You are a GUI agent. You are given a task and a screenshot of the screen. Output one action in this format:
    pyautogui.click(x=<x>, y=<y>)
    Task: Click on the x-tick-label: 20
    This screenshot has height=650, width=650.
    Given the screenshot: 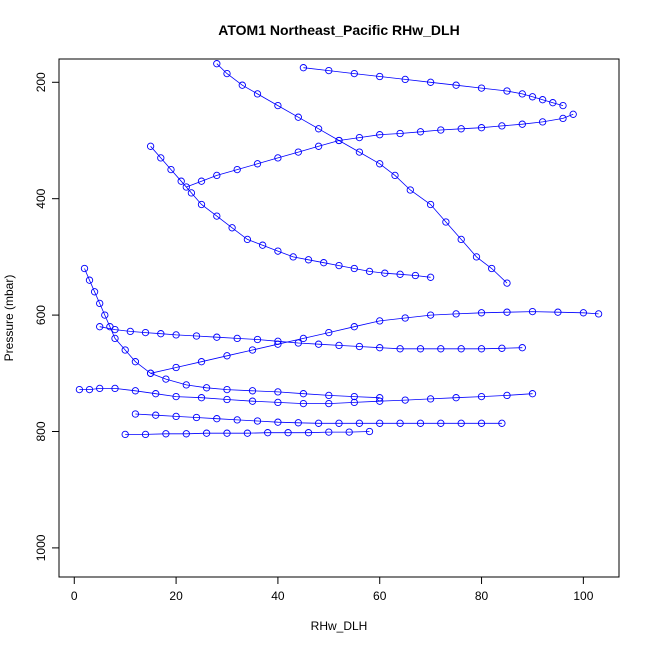 What is the action you would take?
    pyautogui.click(x=176, y=596)
    